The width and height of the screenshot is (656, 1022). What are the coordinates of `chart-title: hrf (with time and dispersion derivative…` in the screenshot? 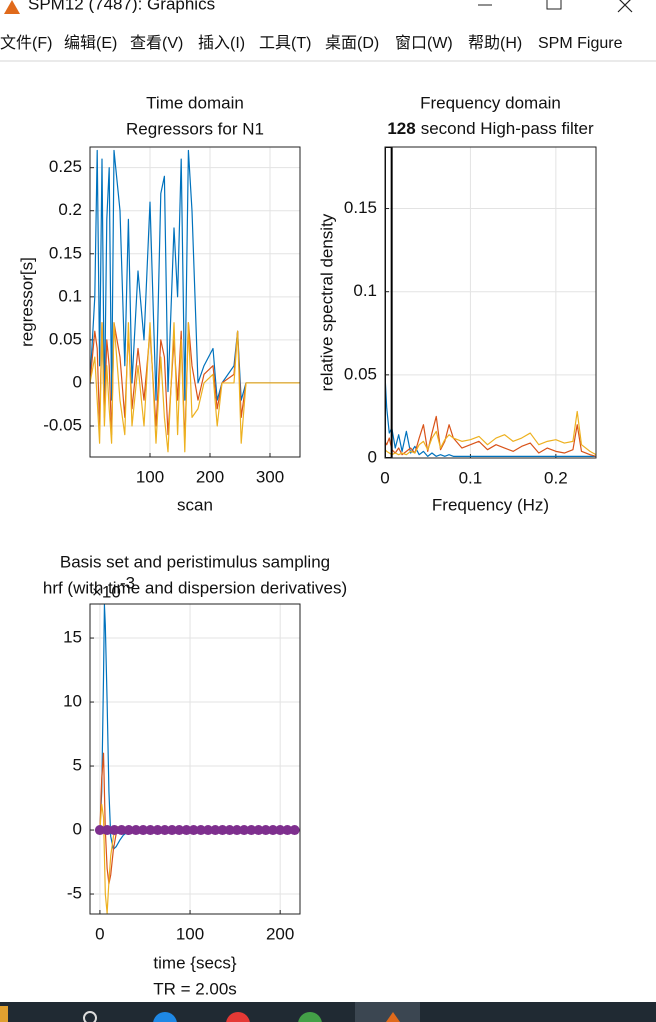 It's located at (195, 587).